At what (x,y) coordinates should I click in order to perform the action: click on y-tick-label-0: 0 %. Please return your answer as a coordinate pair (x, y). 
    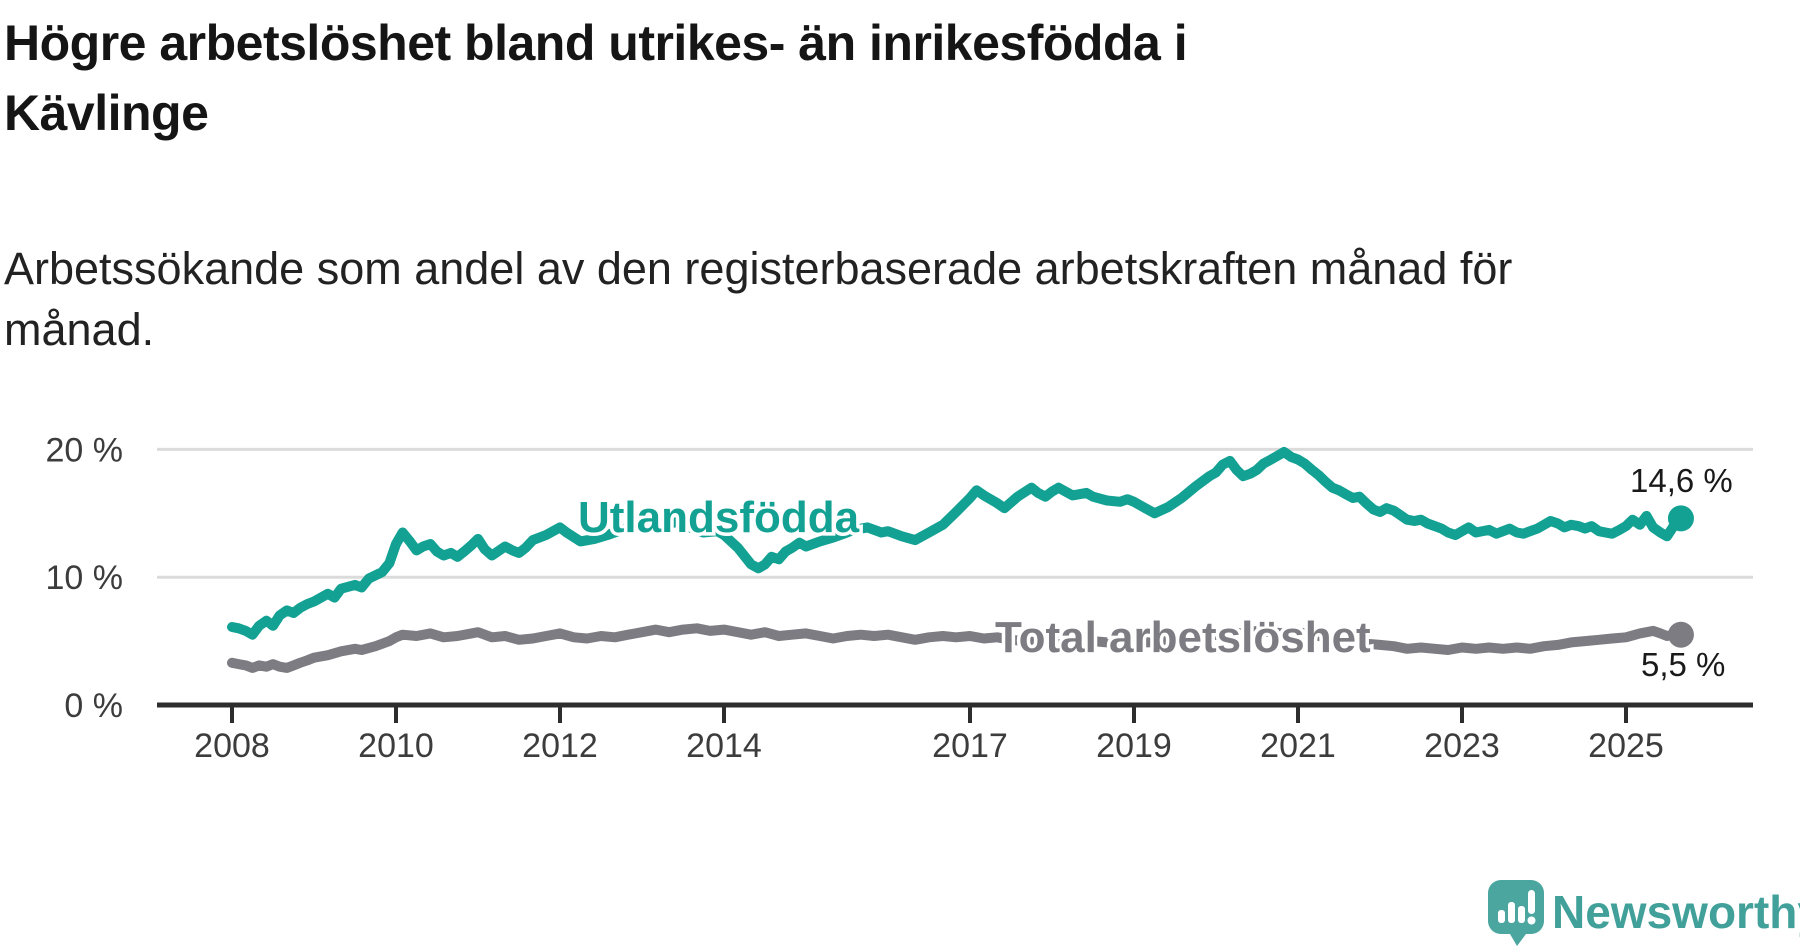
    Looking at the image, I should click on (93, 706).